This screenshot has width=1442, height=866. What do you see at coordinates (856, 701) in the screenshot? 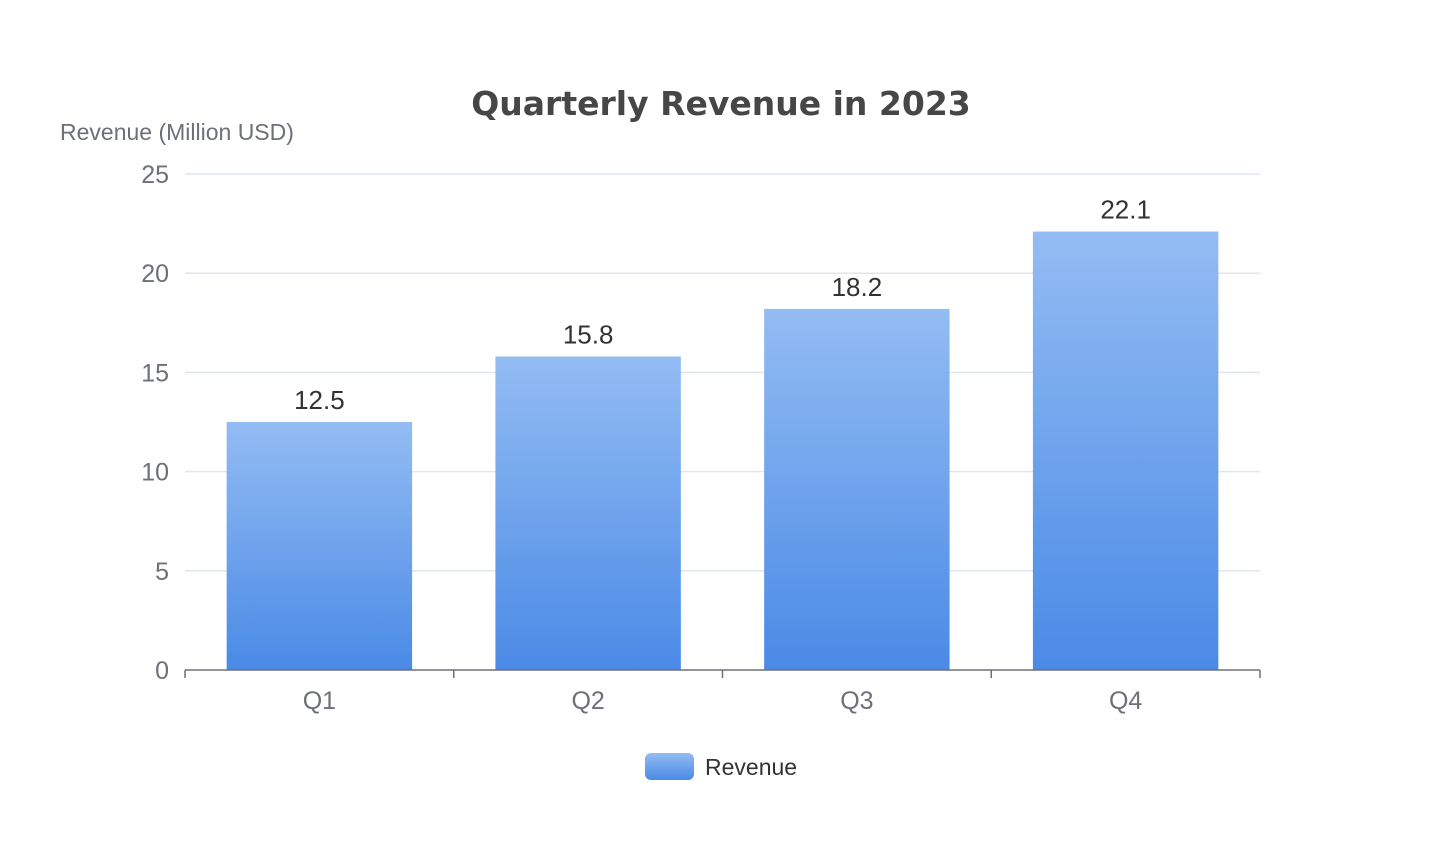
I see `x-tick-label: Q3` at bounding box center [856, 701].